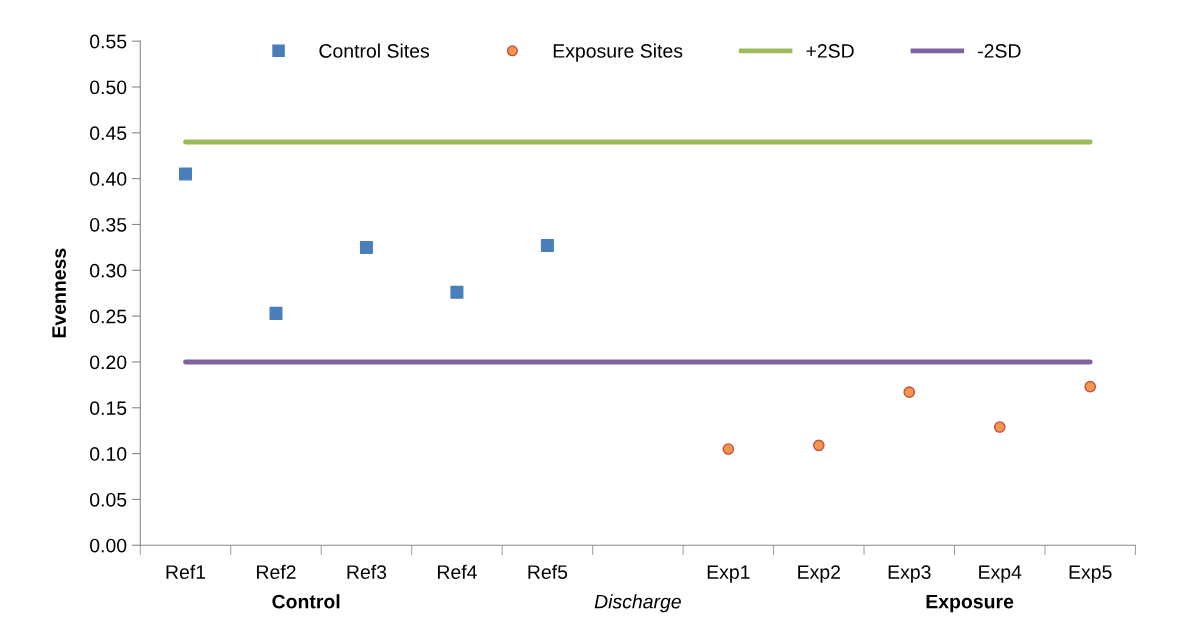  What do you see at coordinates (830, 51) in the screenshot?
I see `legend-label: +2SD` at bounding box center [830, 51].